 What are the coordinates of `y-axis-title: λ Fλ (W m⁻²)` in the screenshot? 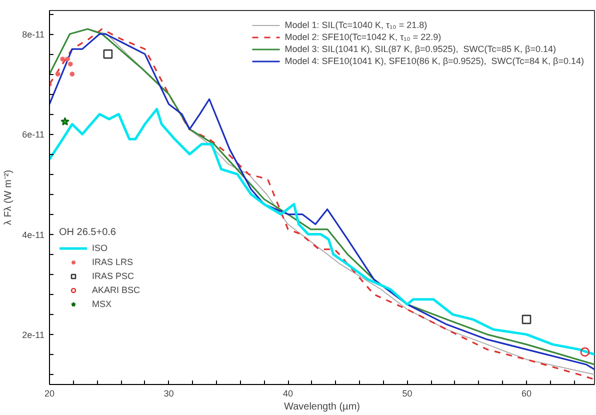 It's located at (8, 198).